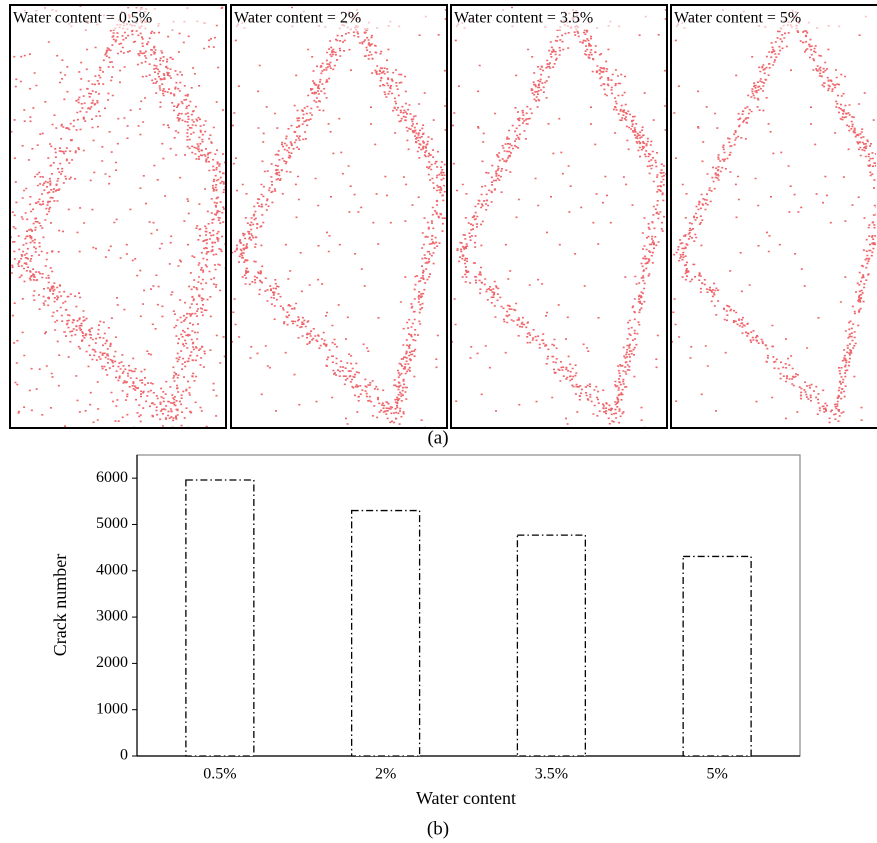 This screenshot has width=877, height=843. I want to click on y-tick-label: 5000, so click(112, 523).